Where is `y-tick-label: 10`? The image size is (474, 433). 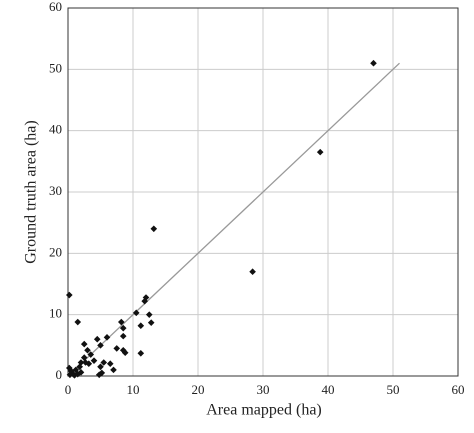 y-tick-label: 10 is located at coordinates (55, 313).